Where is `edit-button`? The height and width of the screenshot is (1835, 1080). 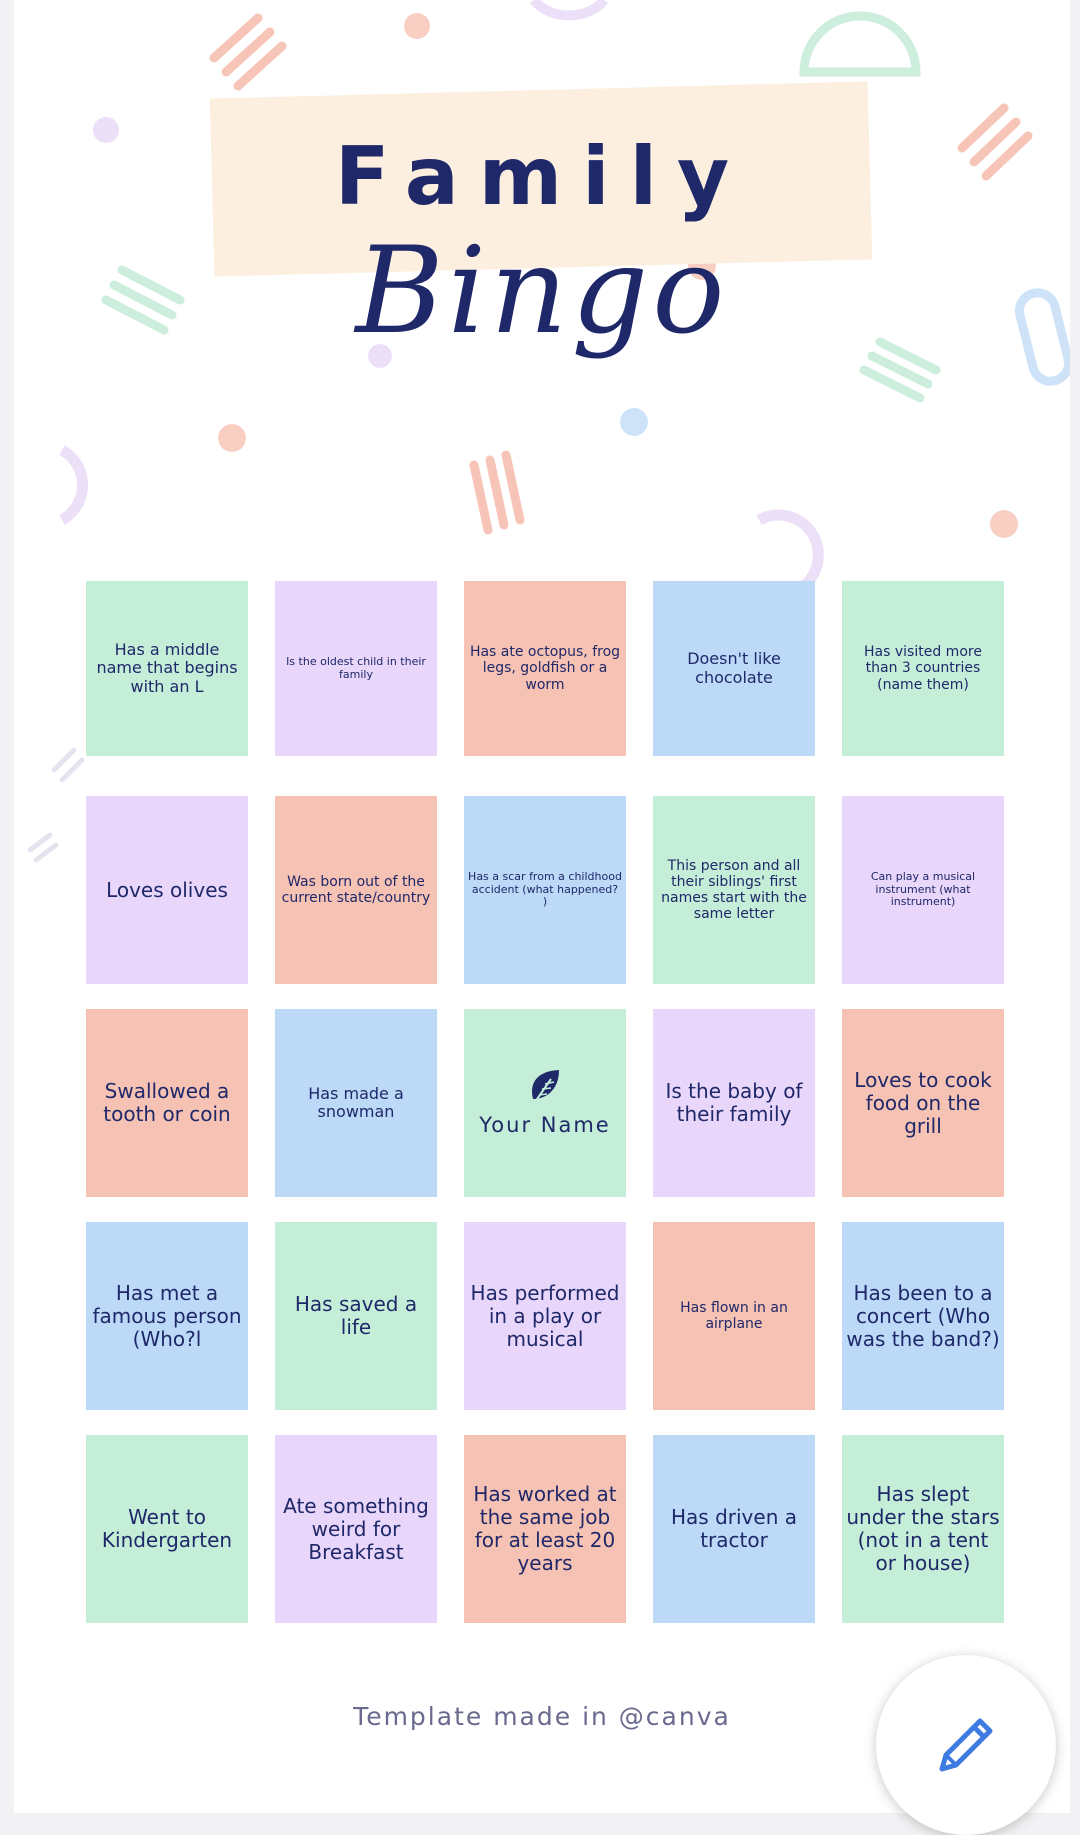 edit-button is located at coordinates (966, 1745).